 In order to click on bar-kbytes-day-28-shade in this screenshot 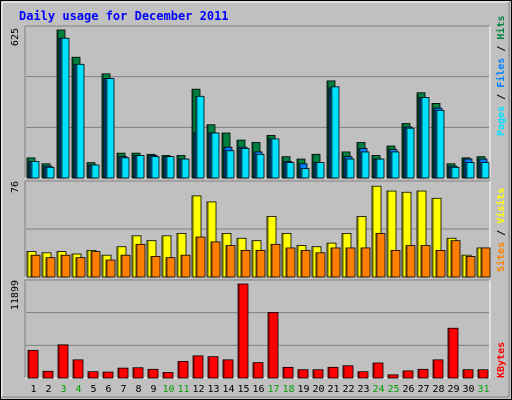, I will do `click(434, 369)`.